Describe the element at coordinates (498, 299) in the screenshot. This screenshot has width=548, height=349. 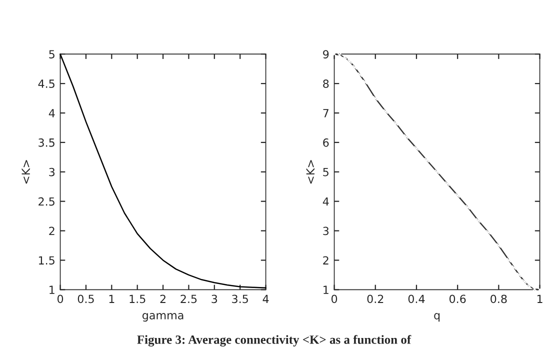
I see `x-tick-label: 0.8` at that location.